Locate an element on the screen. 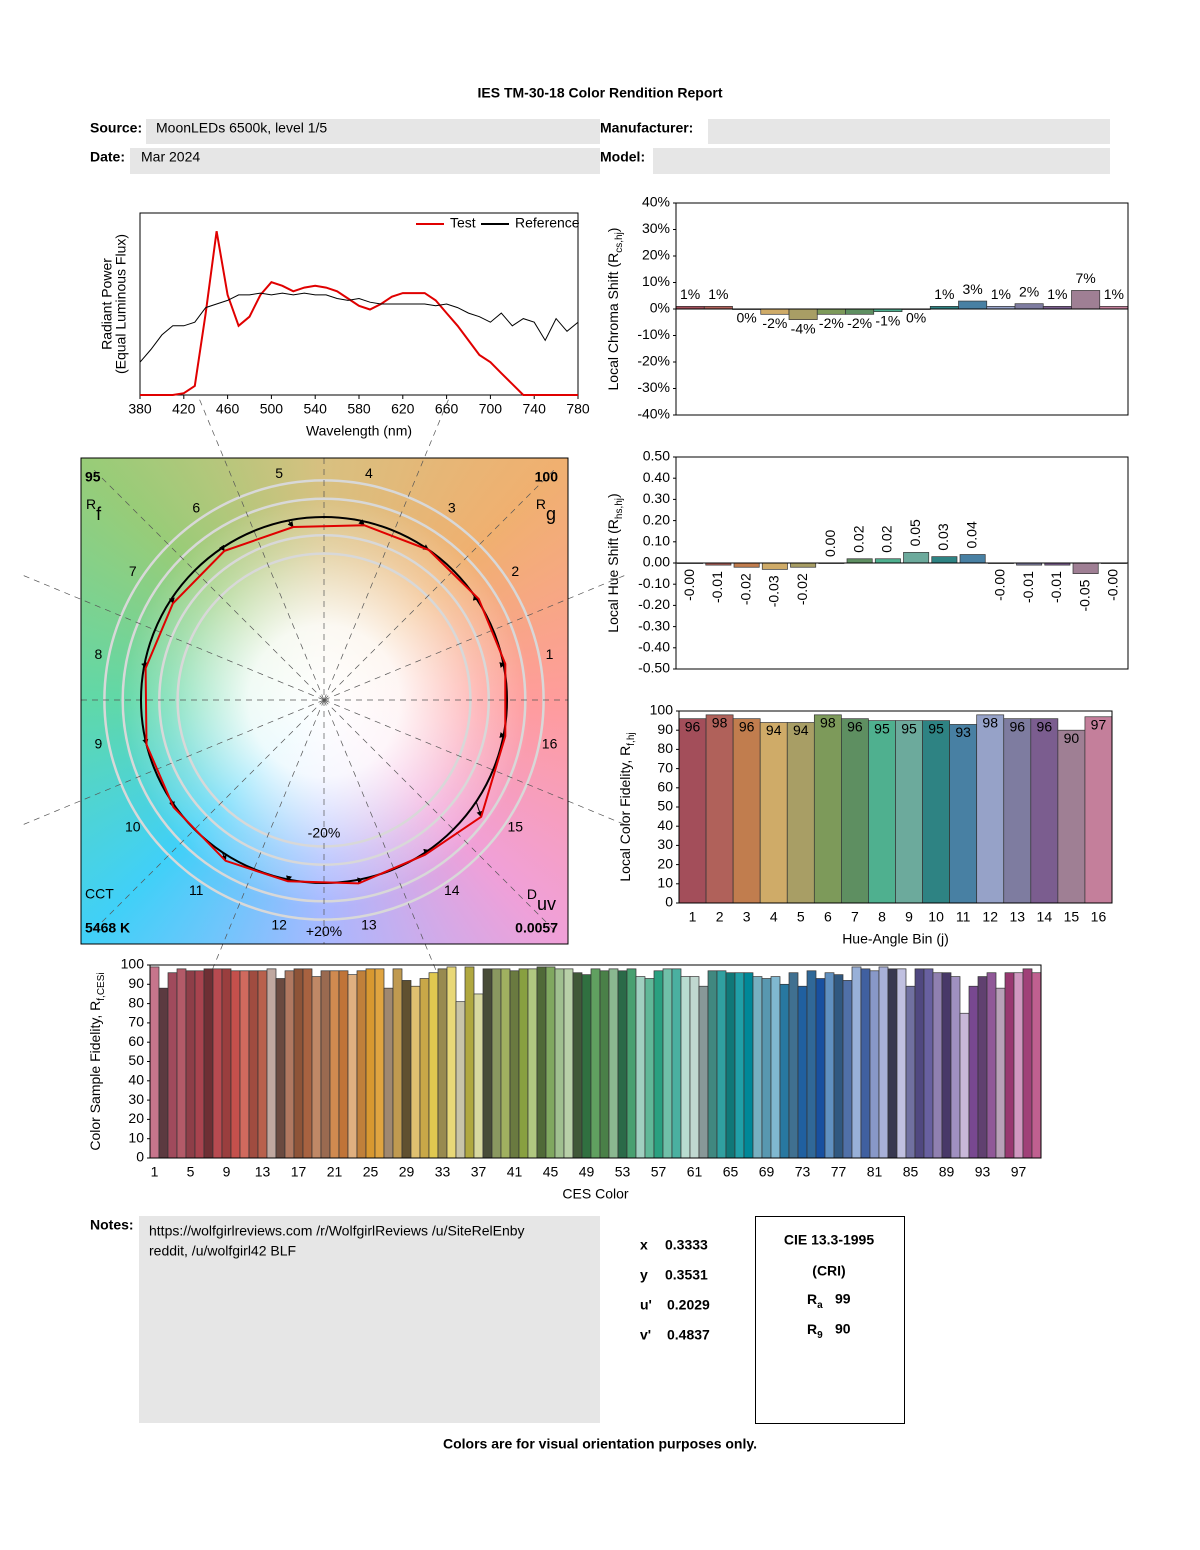 This screenshot has width=1200, height=1550. x-tick-label: 85 is located at coordinates (911, 1172).